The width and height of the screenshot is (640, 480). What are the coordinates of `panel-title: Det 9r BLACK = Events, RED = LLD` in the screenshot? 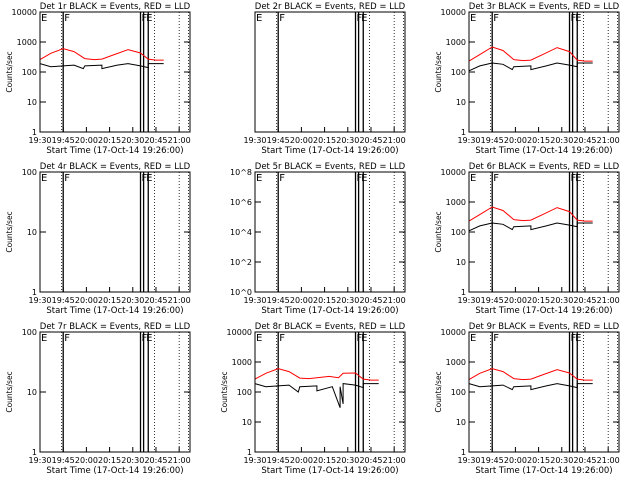 It's located at (544, 327).